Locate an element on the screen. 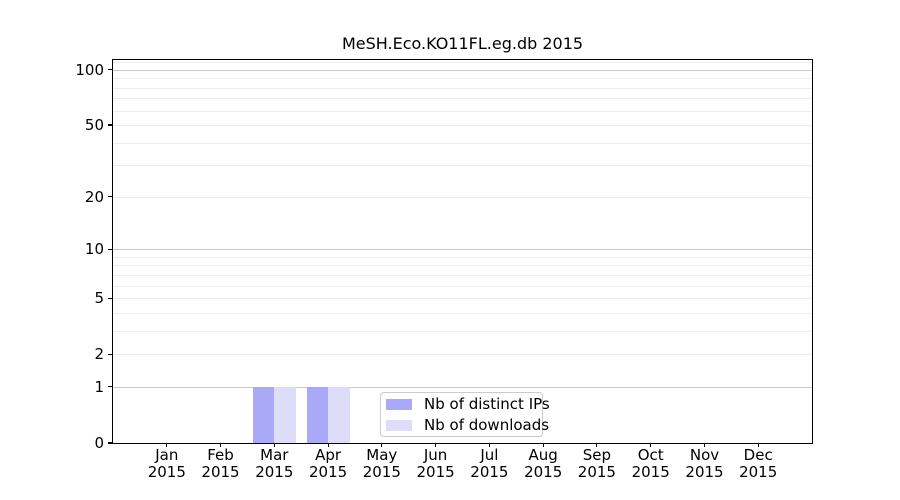 The width and height of the screenshot is (900, 500). x-tick-month: Feb is located at coordinates (220, 455).